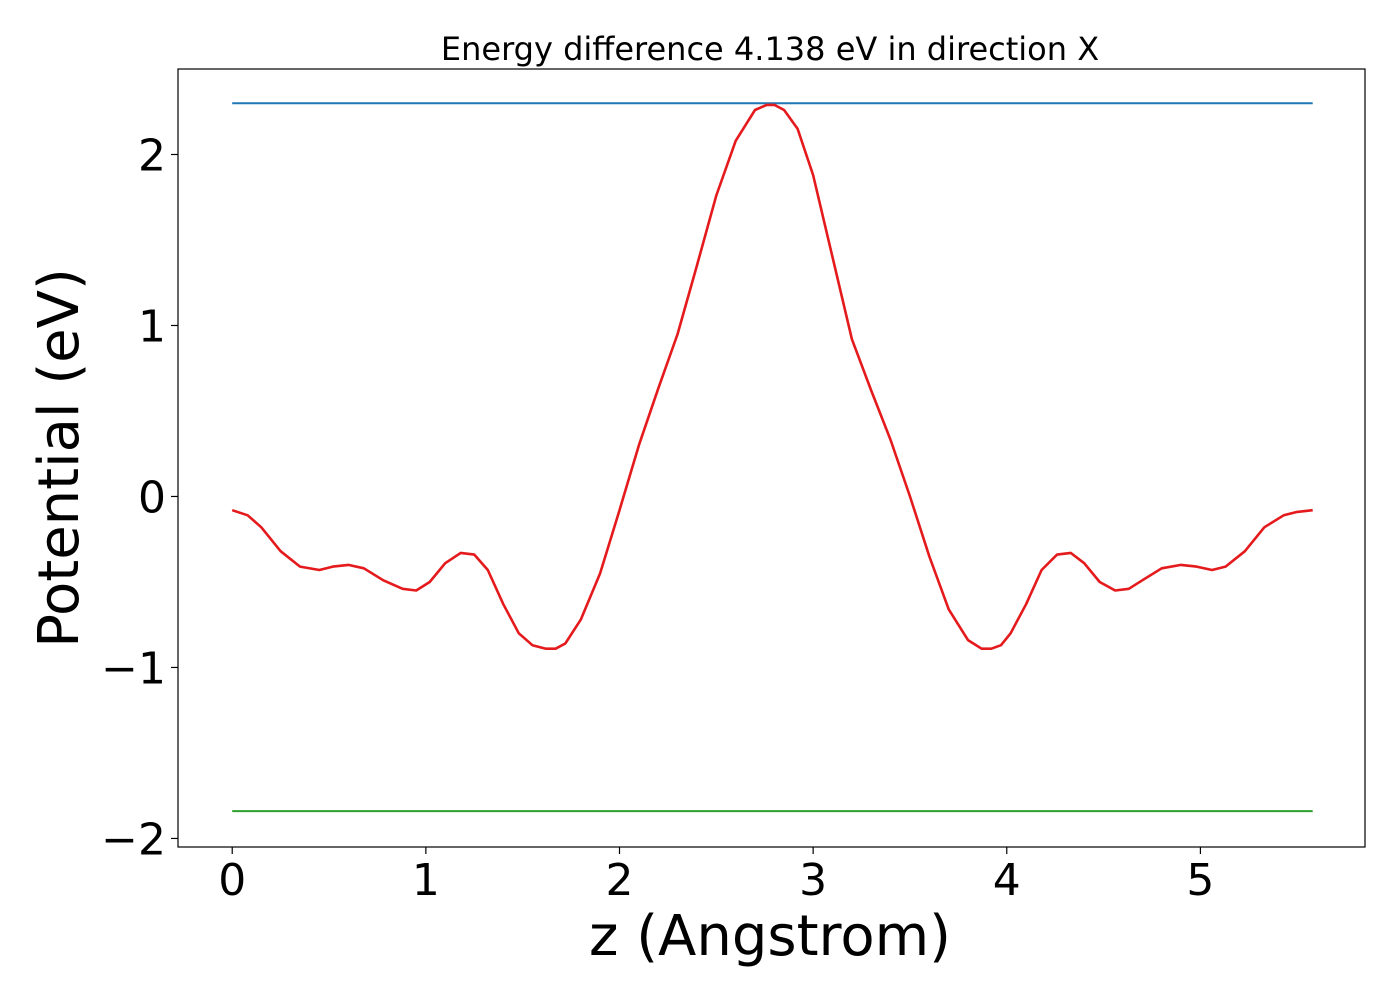  I want to click on x-tick-label: 4, so click(1007, 880).